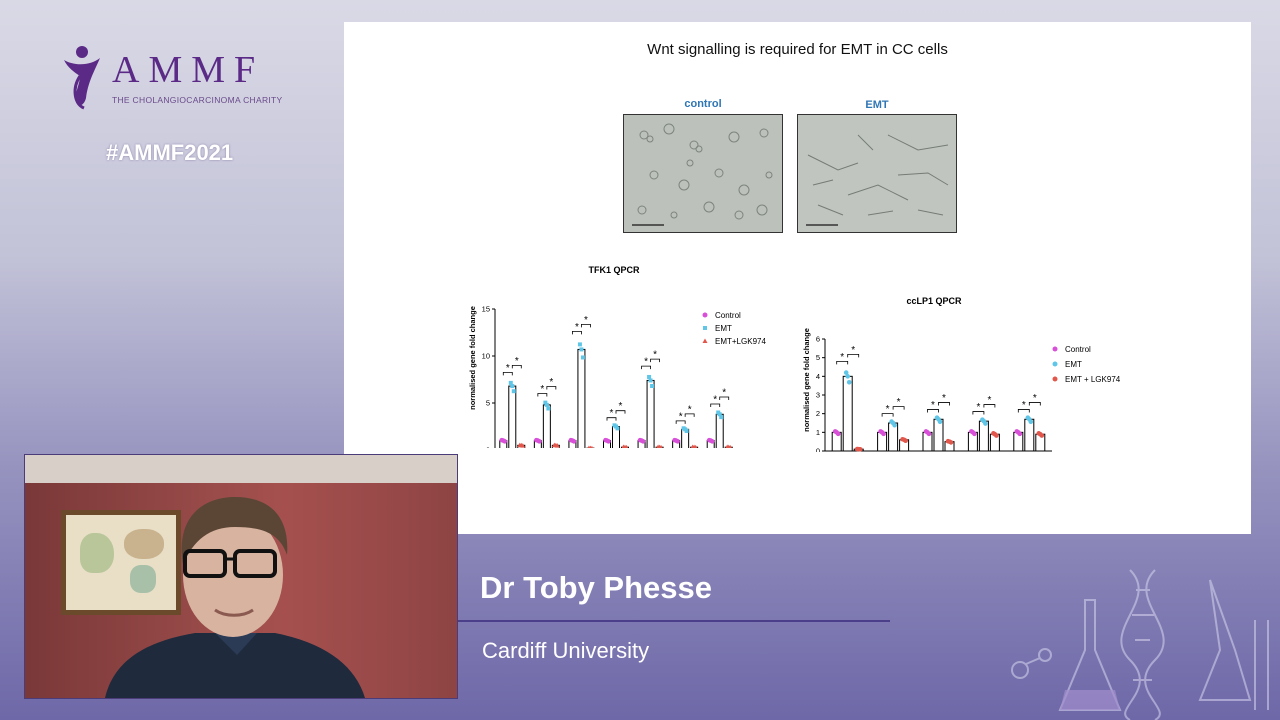 Image resolution: width=1280 pixels, height=720 pixels. Describe the element at coordinates (703, 104) in the screenshot. I see `micrograph-label-control: control` at that location.